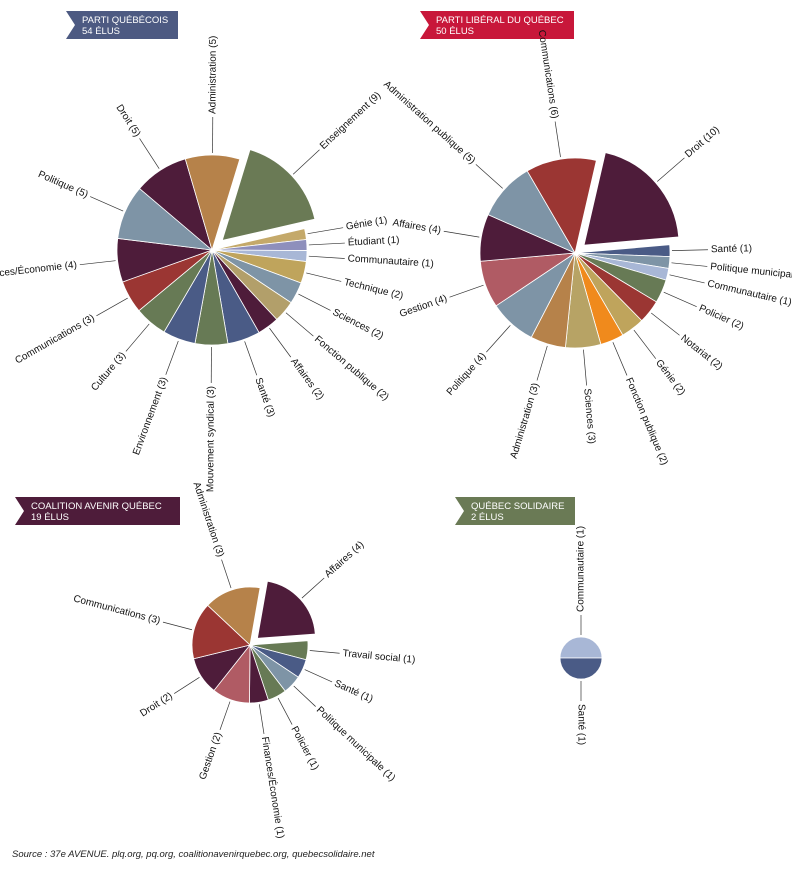 The width and height of the screenshot is (792, 875). What do you see at coordinates (273, 788) in the screenshot?
I see `slice-label: Finances/Économie (1)` at bounding box center [273, 788].